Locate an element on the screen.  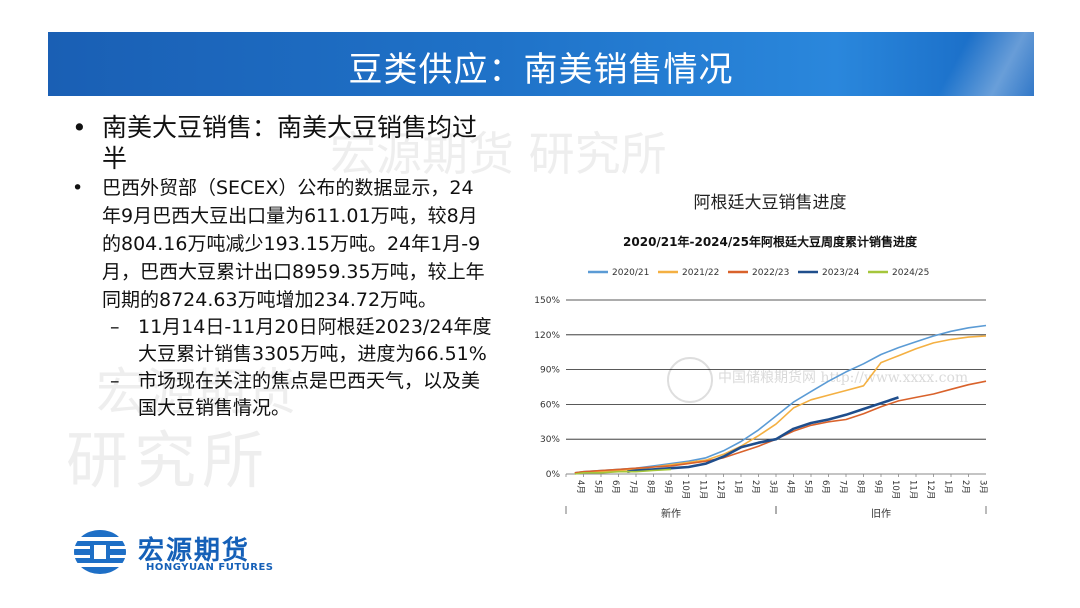
legend-label: 2023/24 is located at coordinates (841, 273).